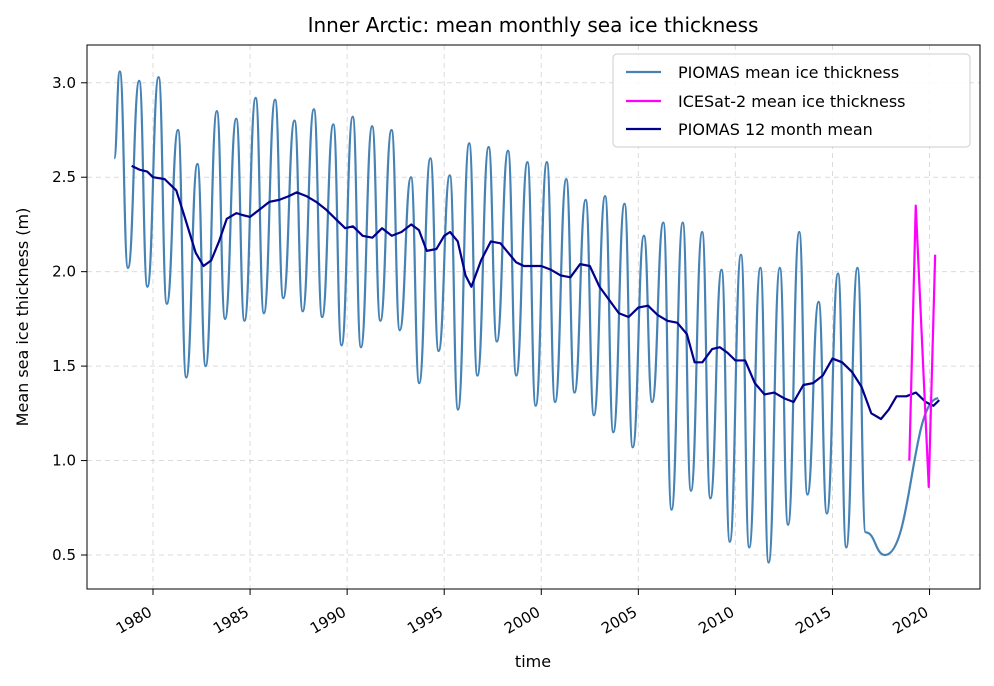 The width and height of the screenshot is (994, 686). I want to click on x-tick-label: 2005, so click(619, 620).